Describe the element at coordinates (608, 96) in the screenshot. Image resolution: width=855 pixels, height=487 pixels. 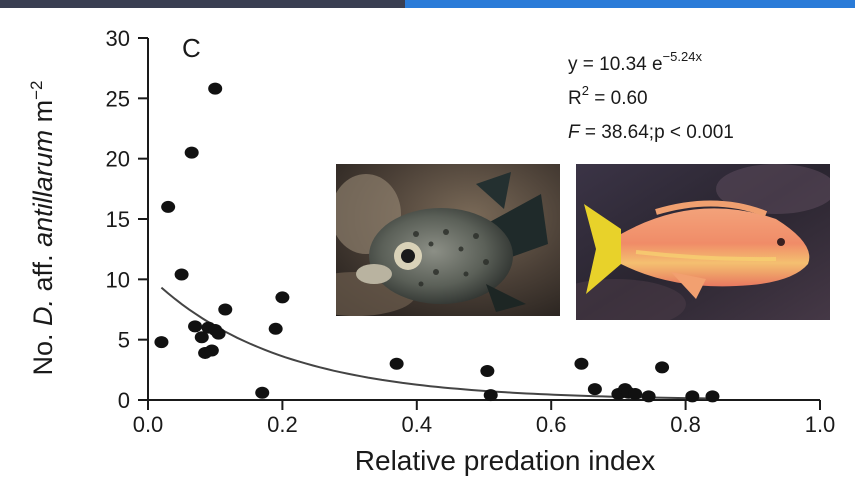
I see `r-squared: R2 = 0.60` at that location.